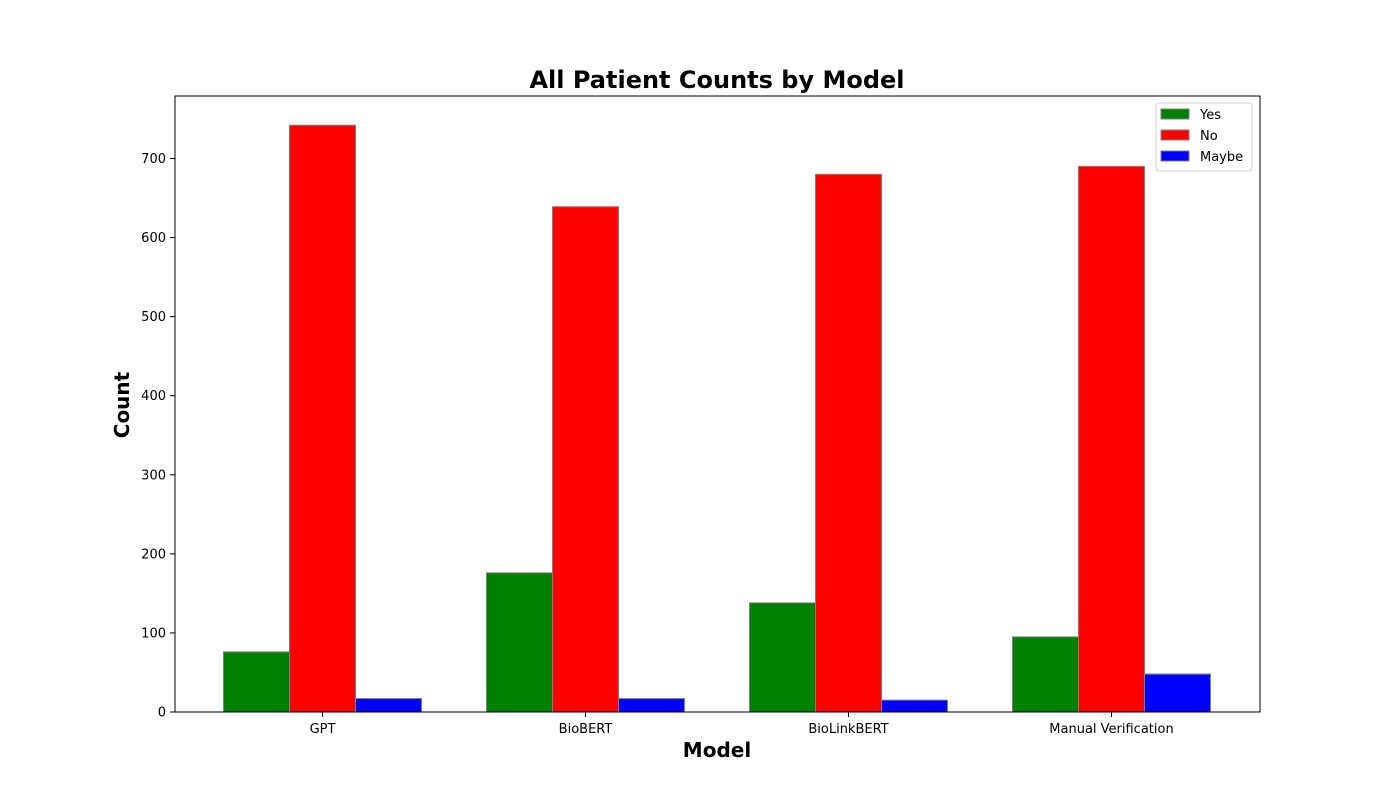 Image resolution: width=1400 pixels, height=800 pixels. Describe the element at coordinates (586, 729) in the screenshot. I see `x-tick-label: BioBERT` at that location.